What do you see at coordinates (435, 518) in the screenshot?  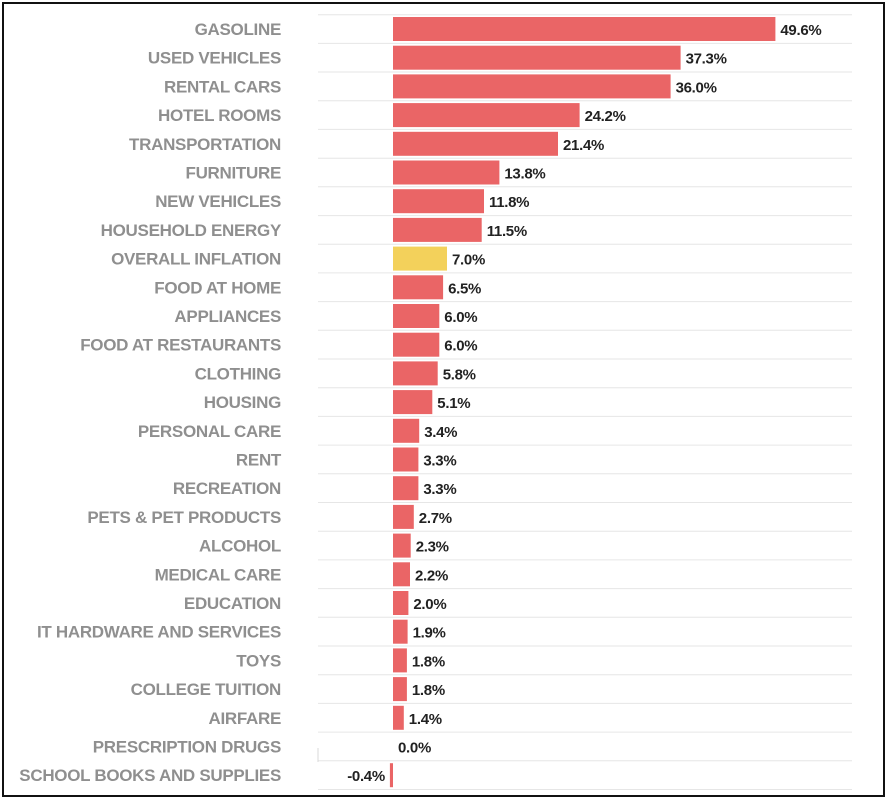 I see `value-label: 2.7%` at bounding box center [435, 518].